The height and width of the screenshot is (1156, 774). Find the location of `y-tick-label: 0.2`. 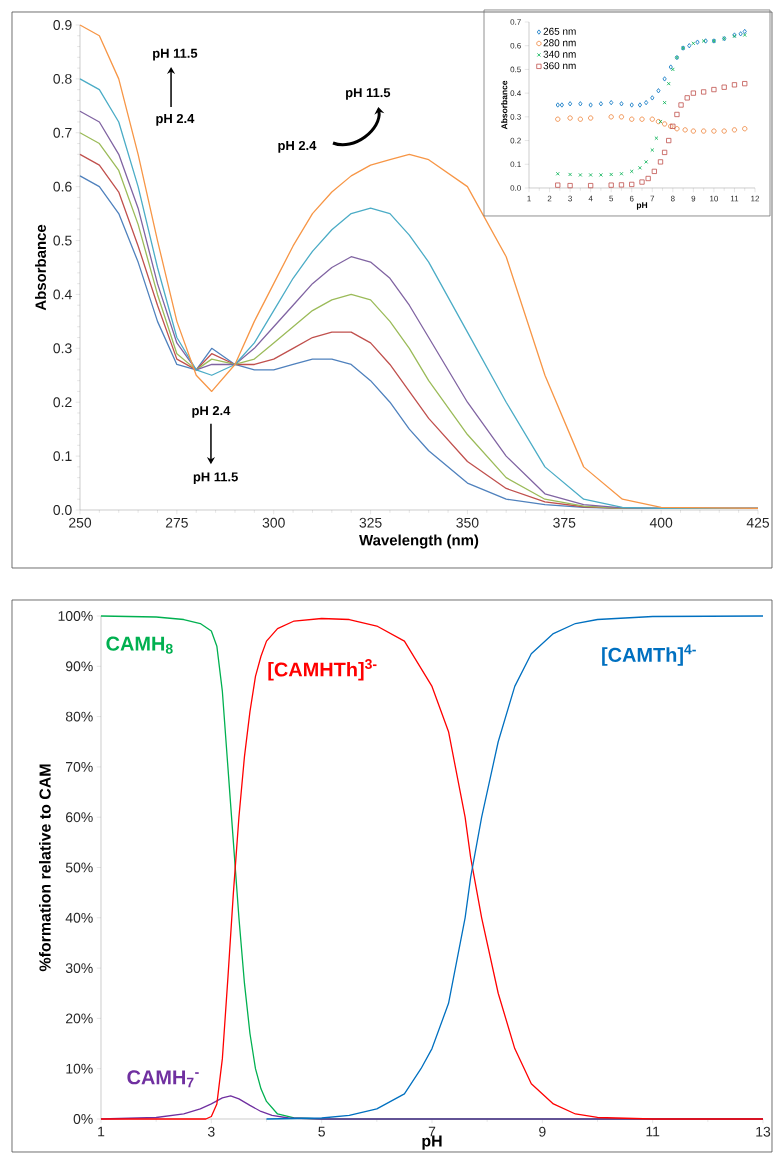

y-tick-label: 0.2 is located at coordinates (62, 402).